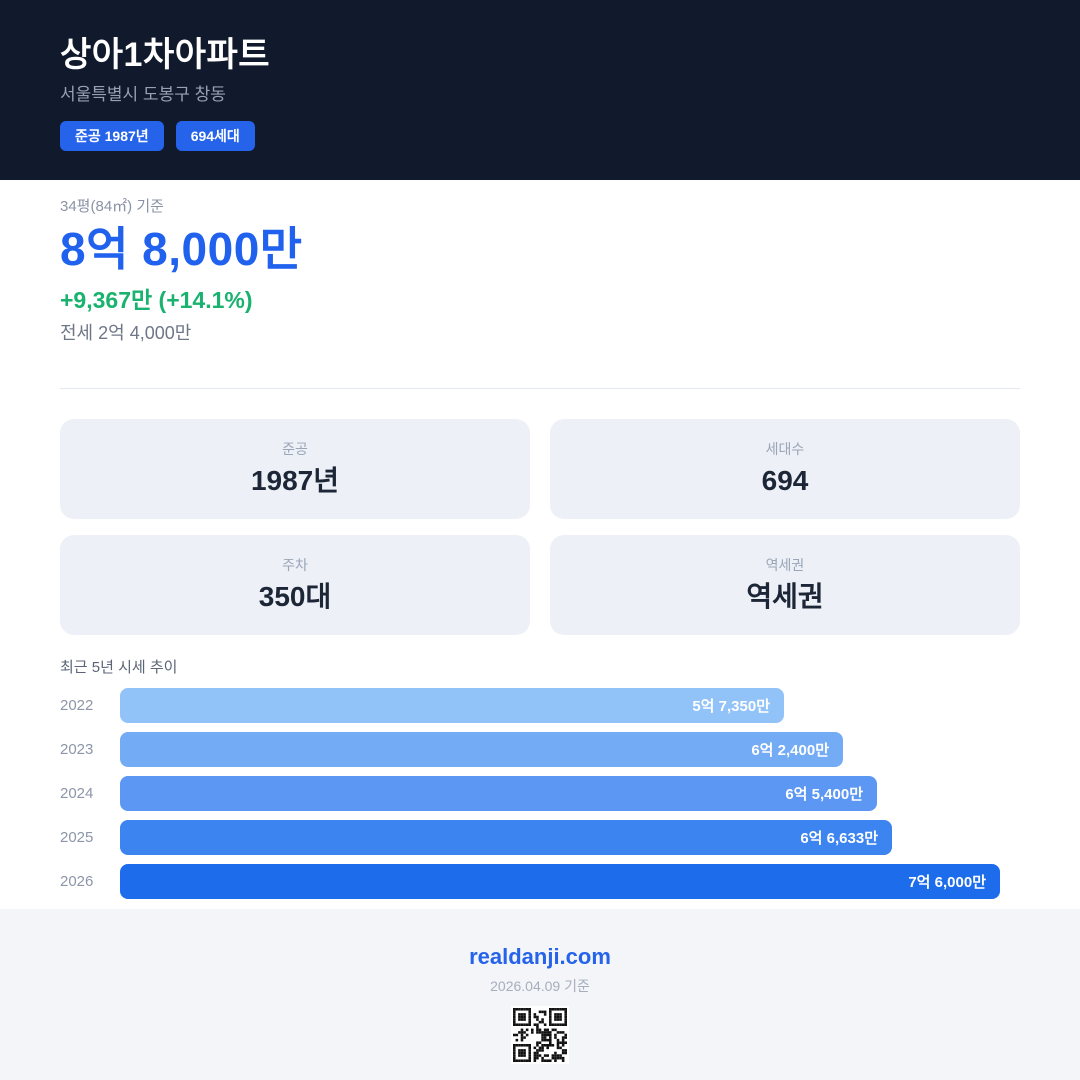 The width and height of the screenshot is (1080, 1080). Describe the element at coordinates (77, 793) in the screenshot. I see `chart-year-label: 2024` at that location.